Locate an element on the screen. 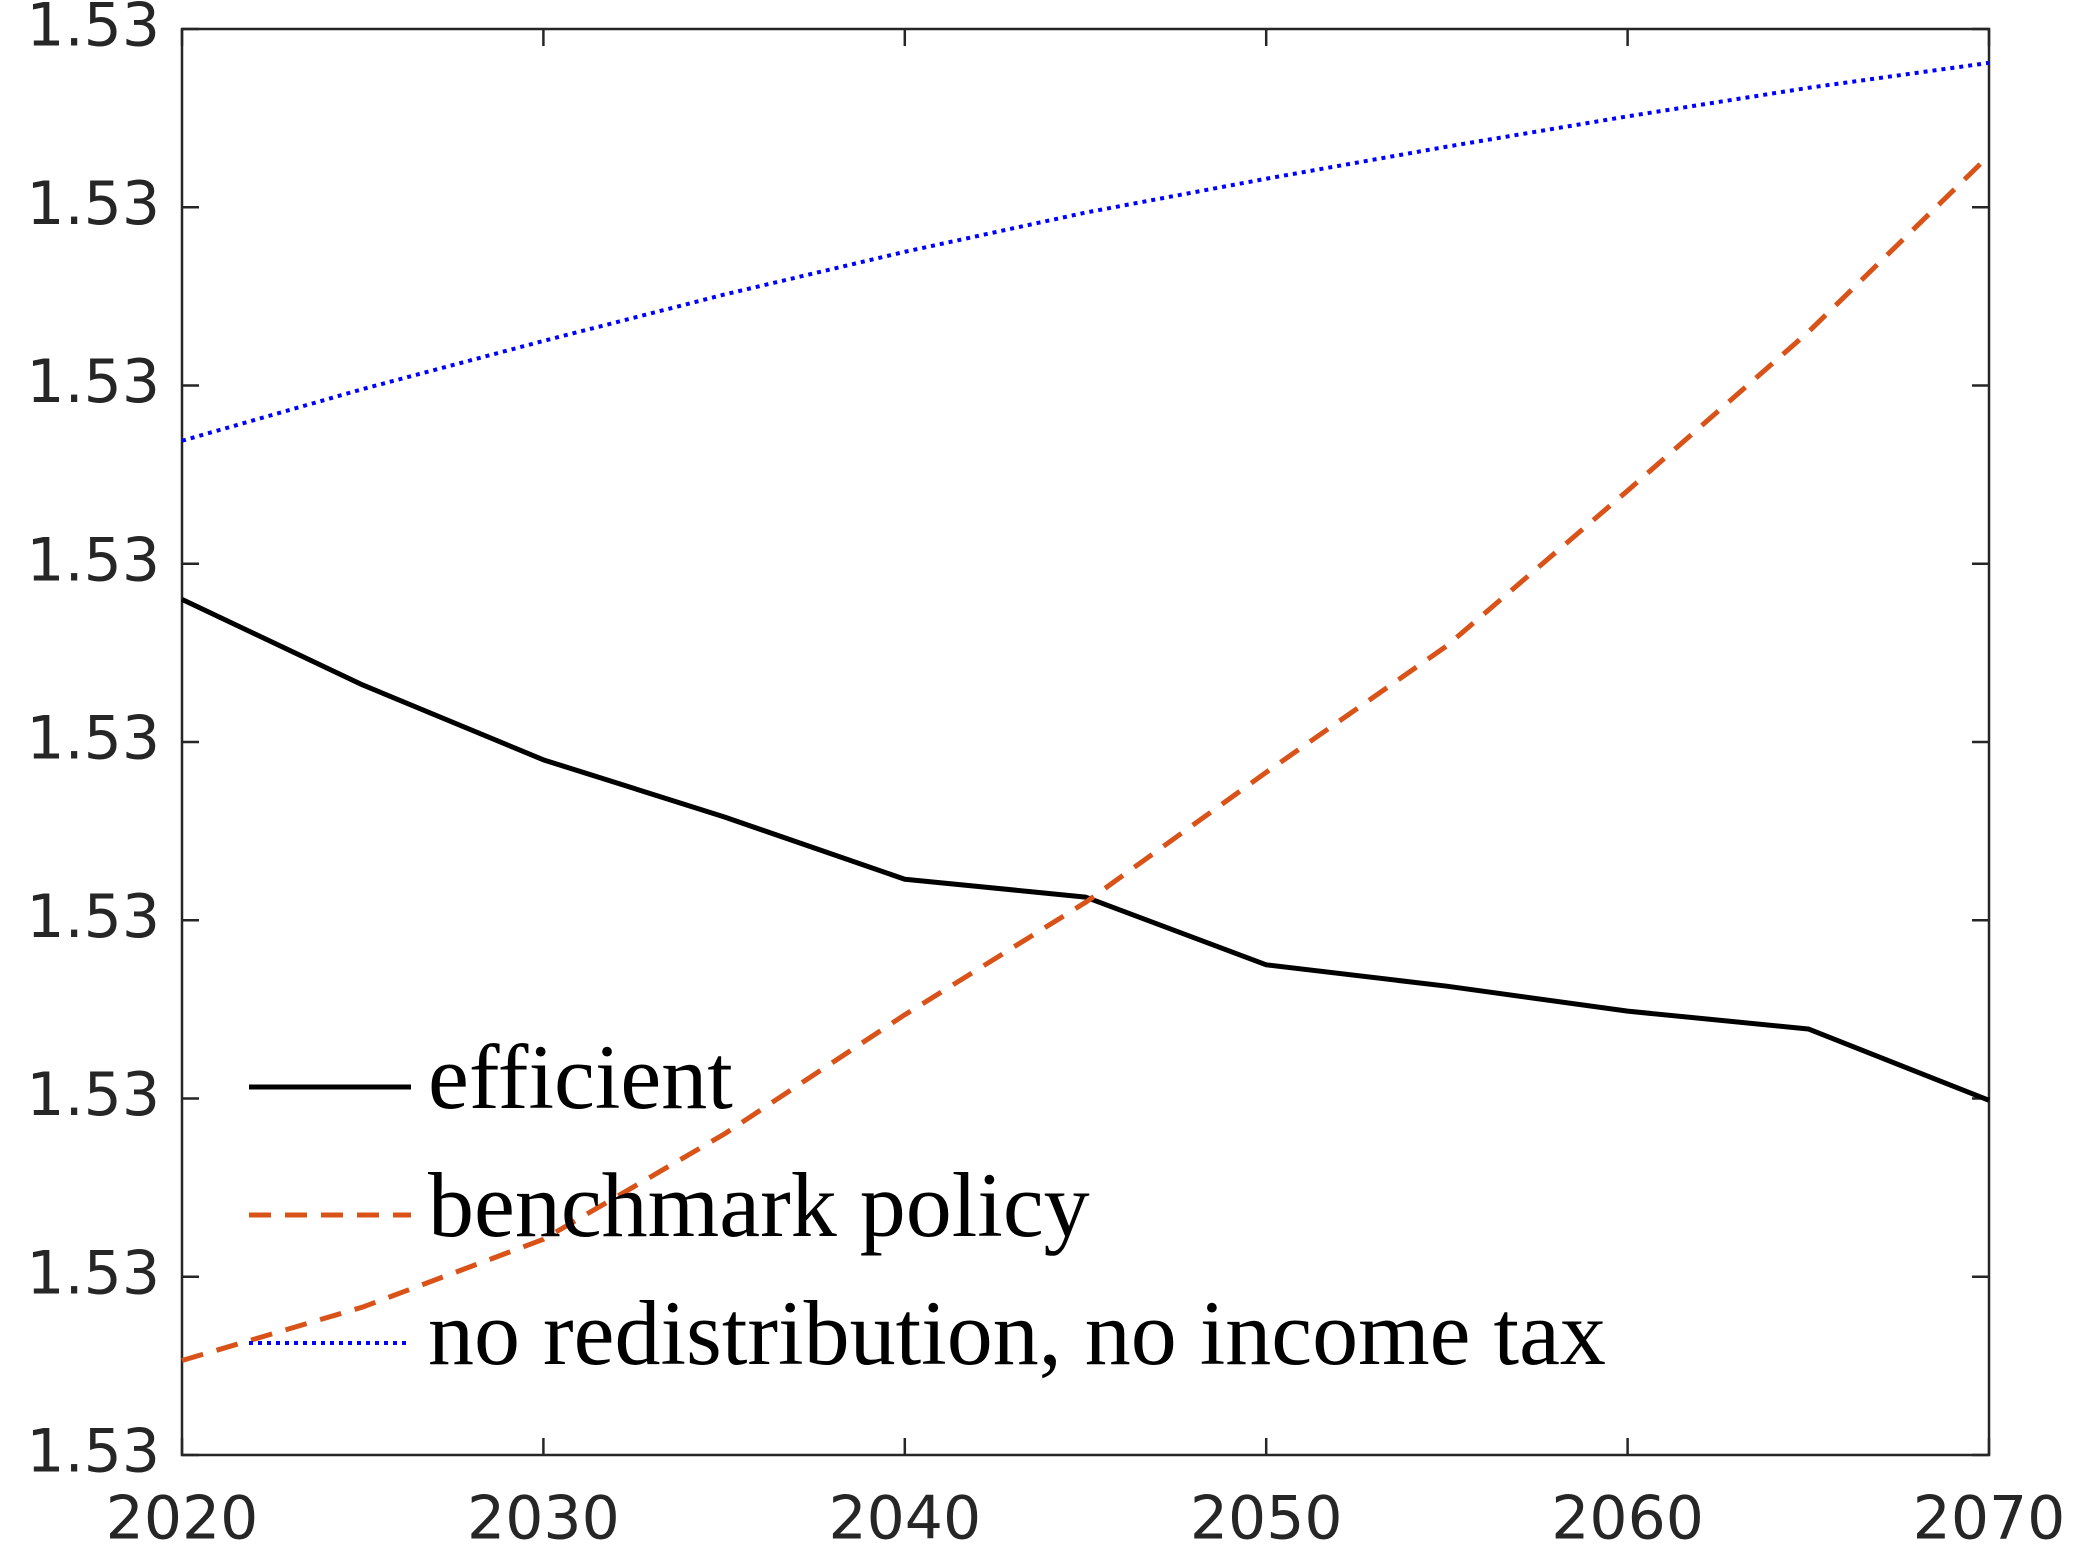 This screenshot has width=2079, height=1553. x-tick-label: 2050 is located at coordinates (1266, 1518).